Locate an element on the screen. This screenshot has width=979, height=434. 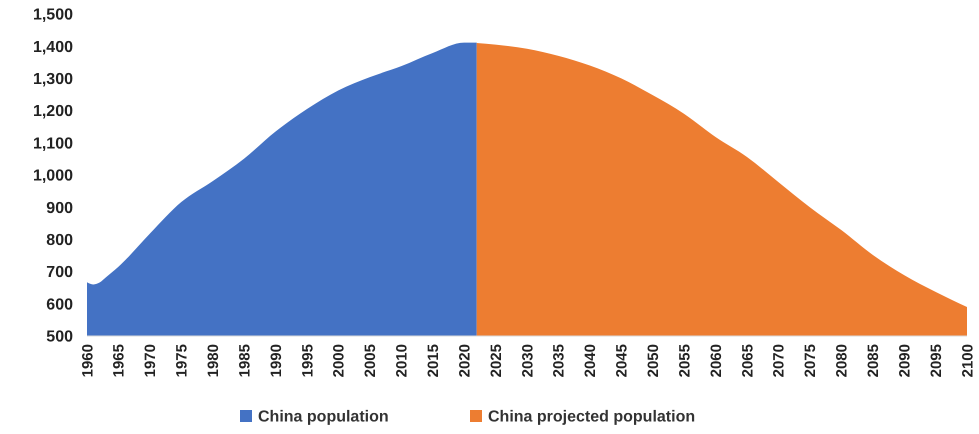
x-tick-label: 2000 is located at coordinates (339, 361).